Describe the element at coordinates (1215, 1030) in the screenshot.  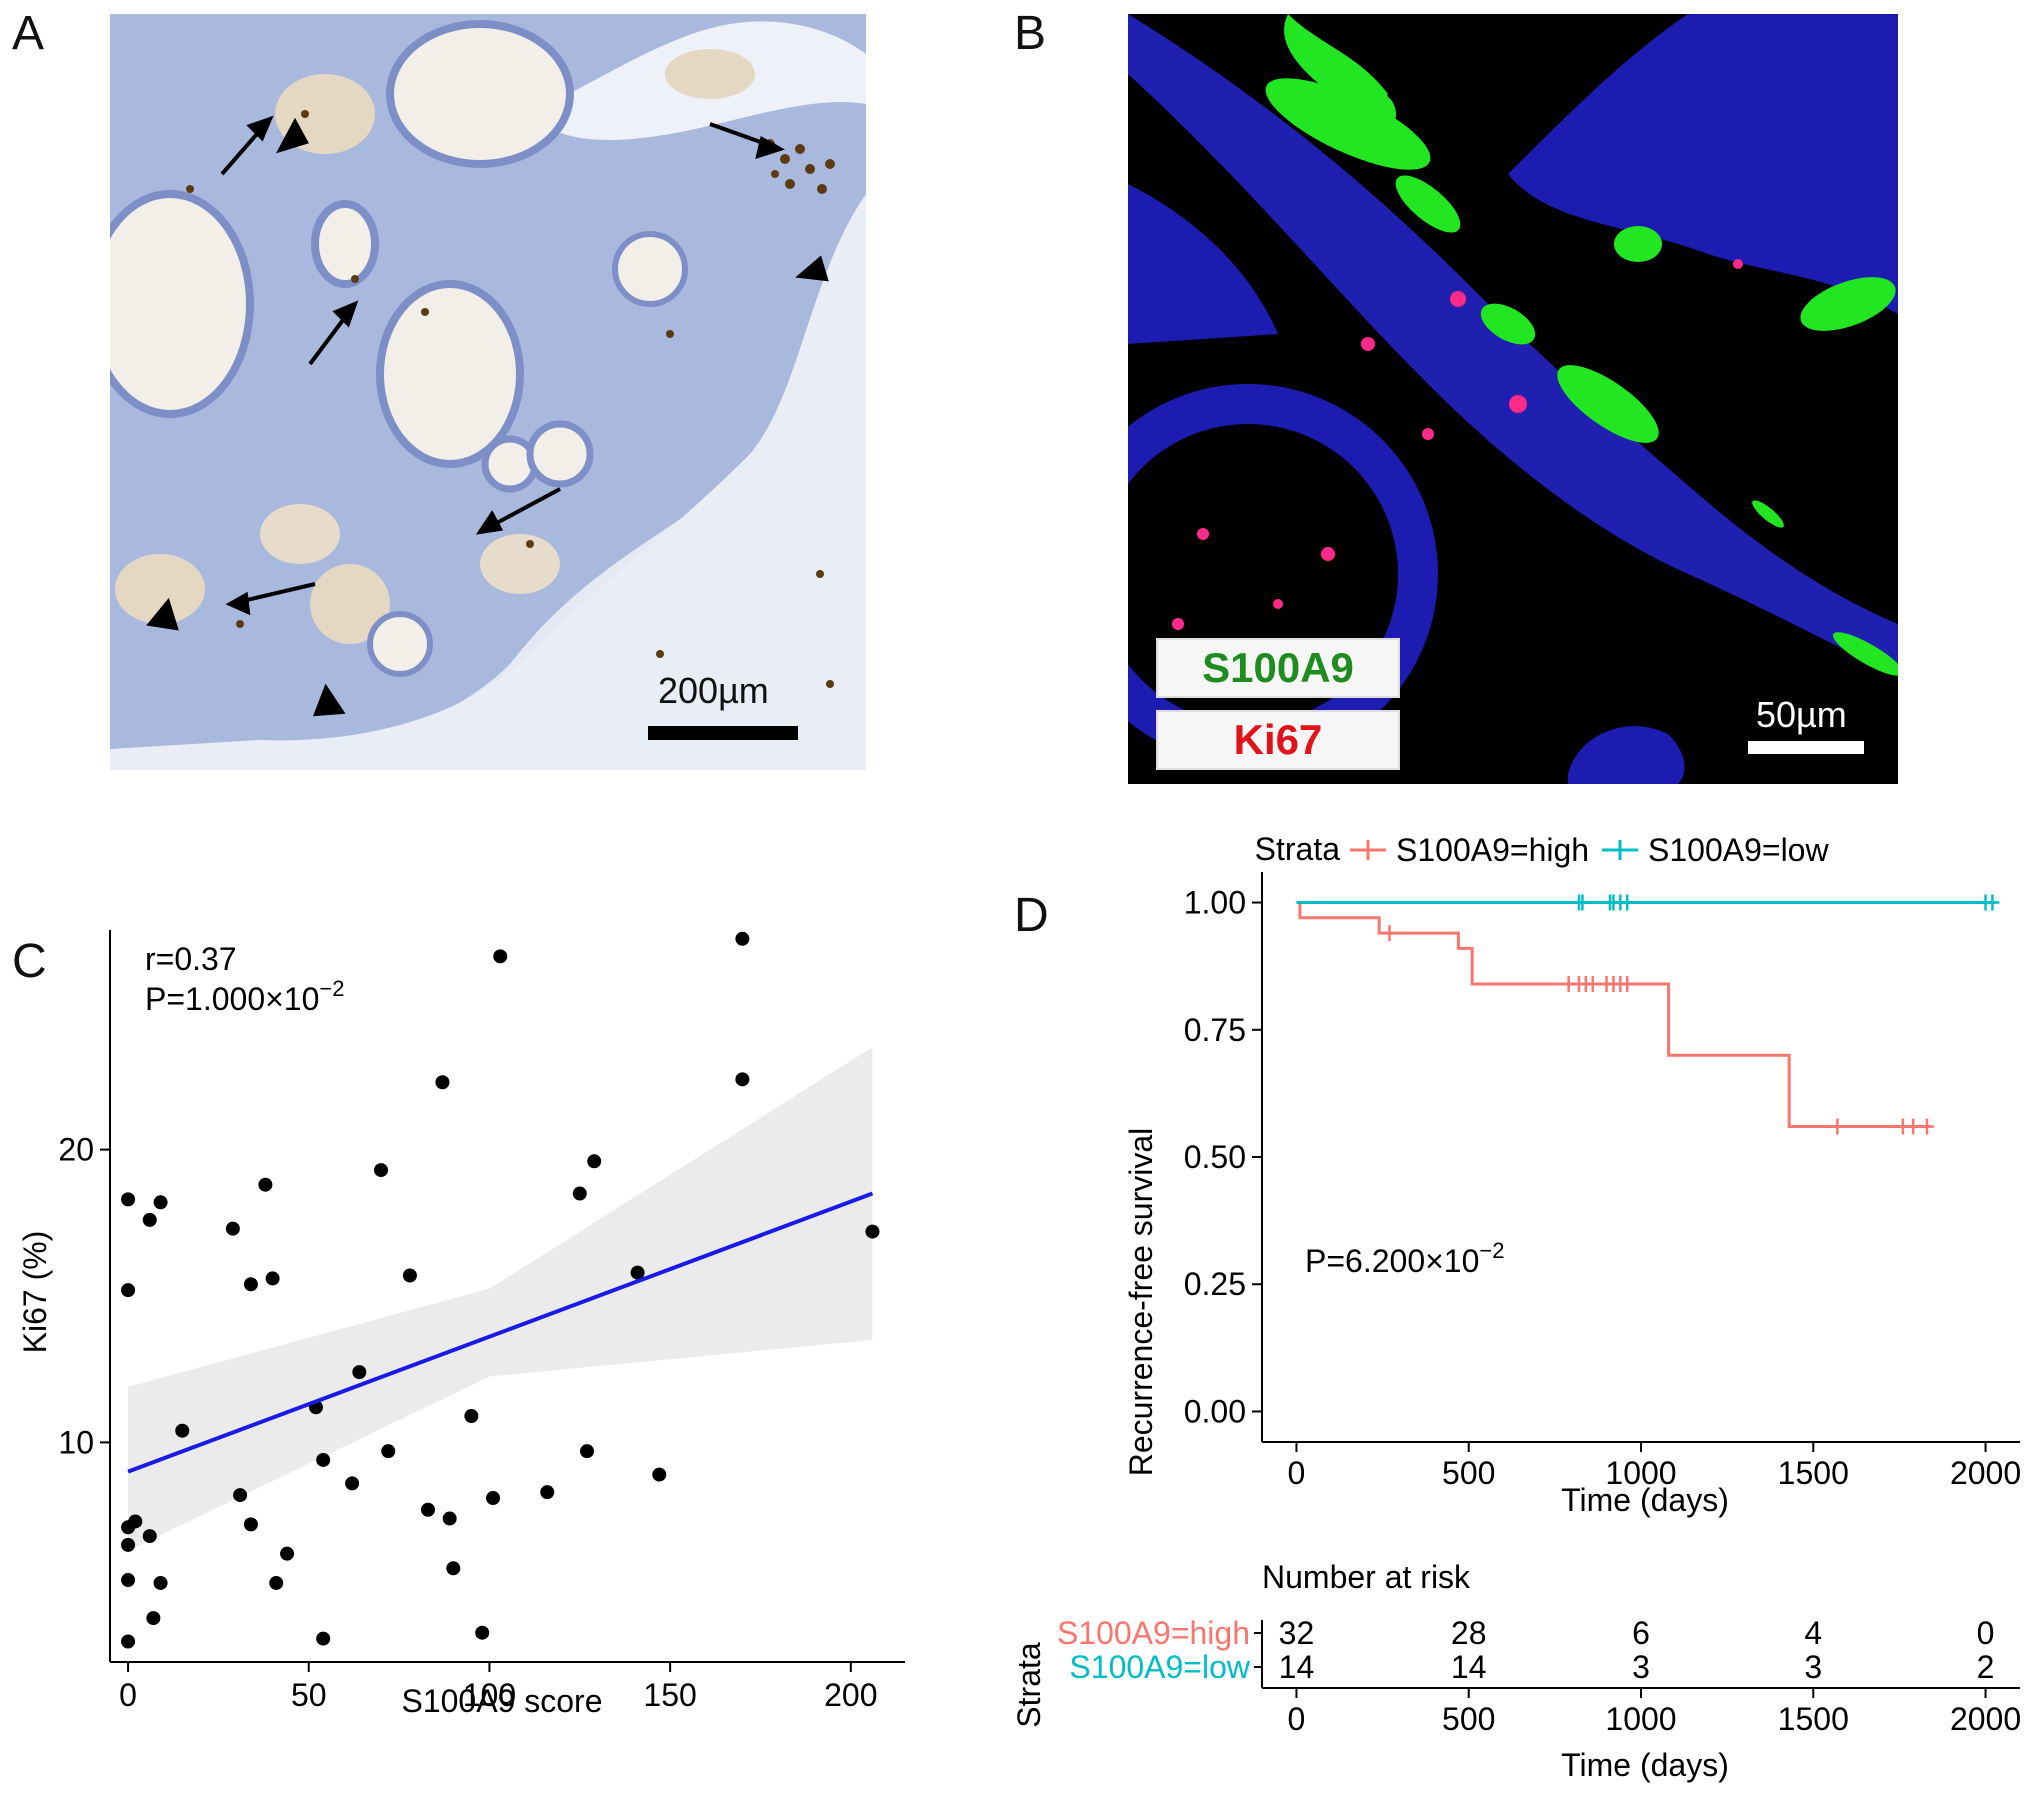
I see `y-tick-label-0.75: 0.75` at that location.